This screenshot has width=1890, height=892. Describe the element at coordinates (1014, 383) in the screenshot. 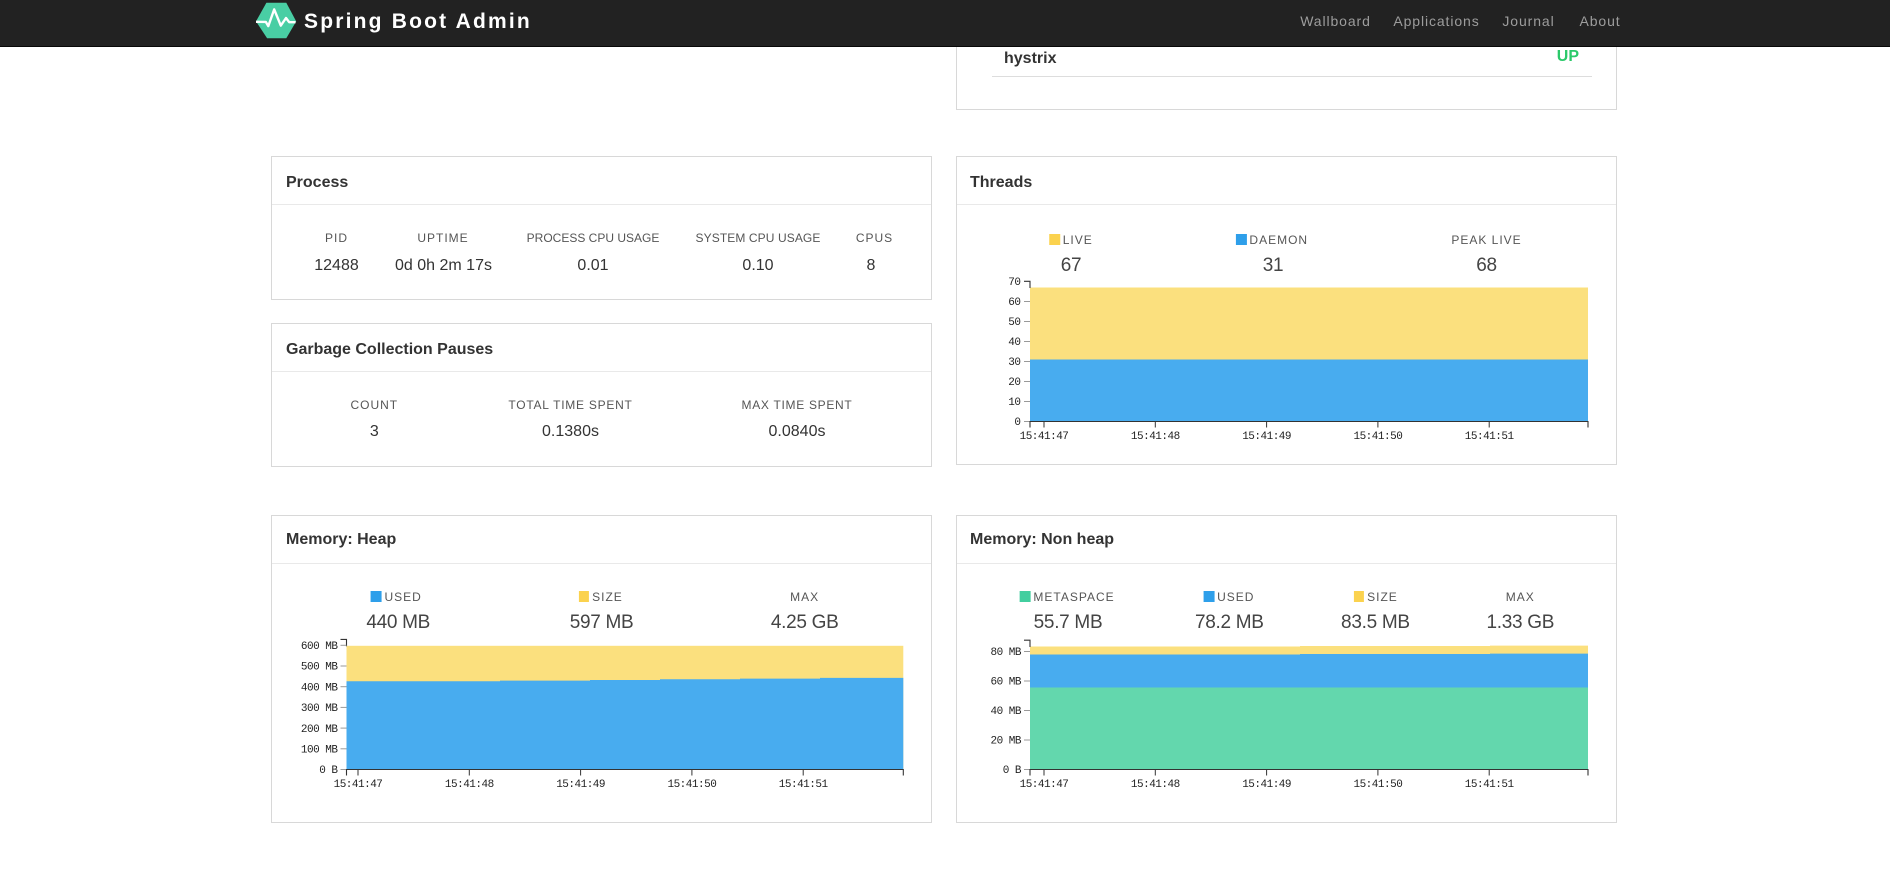

I see `svg-text: 20` at that location.